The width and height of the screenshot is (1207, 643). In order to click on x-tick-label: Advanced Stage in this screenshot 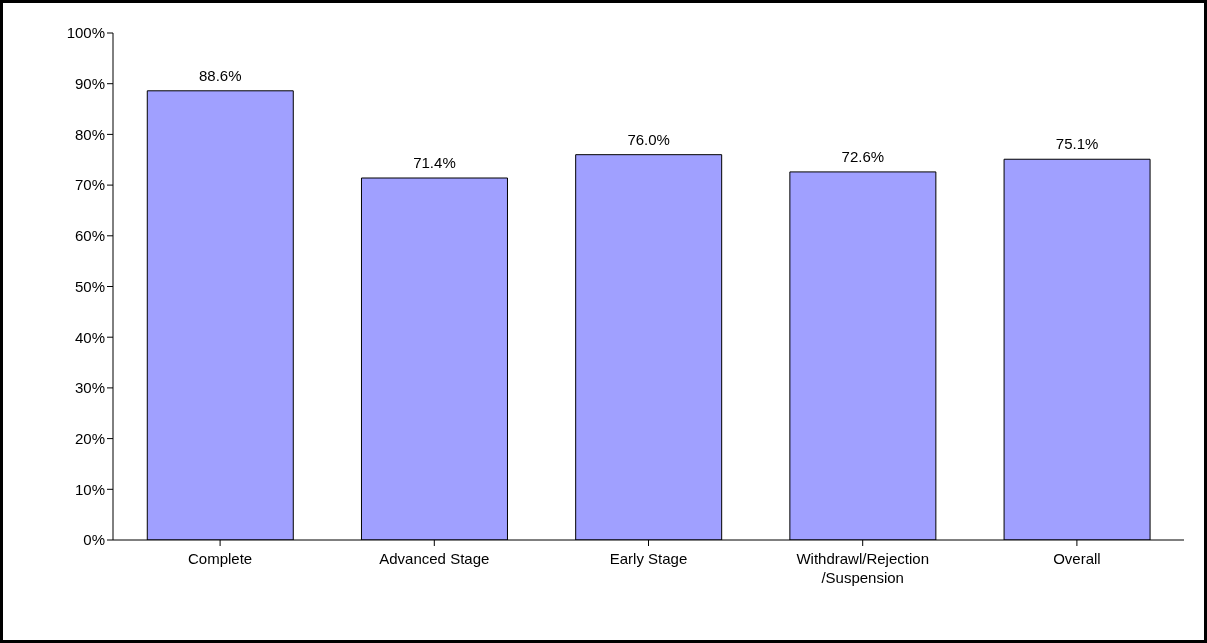, I will do `click(434, 558)`.